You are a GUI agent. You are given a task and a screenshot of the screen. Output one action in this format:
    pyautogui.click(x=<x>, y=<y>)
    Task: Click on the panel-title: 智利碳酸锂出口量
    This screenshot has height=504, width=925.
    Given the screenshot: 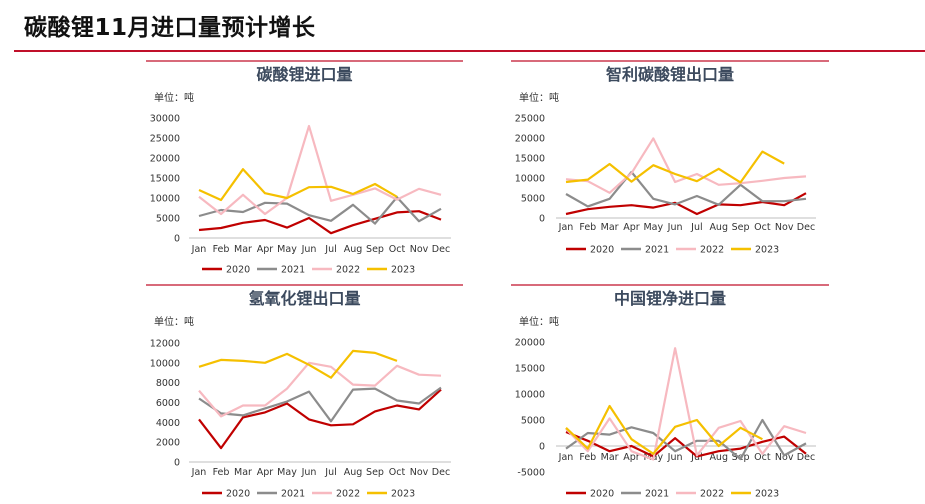 What is the action you would take?
    pyautogui.click(x=670, y=74)
    